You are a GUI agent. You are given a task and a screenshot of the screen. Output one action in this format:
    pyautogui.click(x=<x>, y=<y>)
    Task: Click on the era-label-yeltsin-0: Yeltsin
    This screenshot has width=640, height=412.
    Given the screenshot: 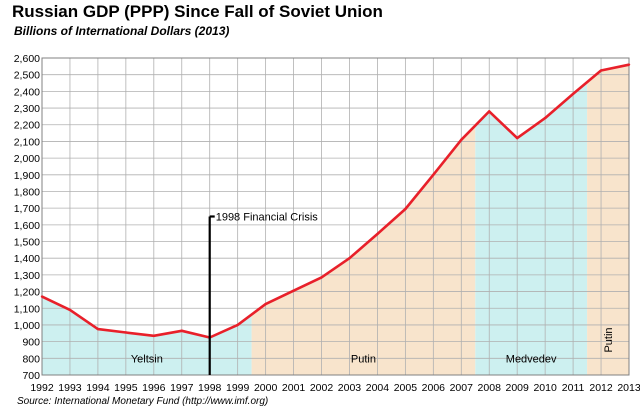 What is the action you would take?
    pyautogui.click(x=147, y=359)
    